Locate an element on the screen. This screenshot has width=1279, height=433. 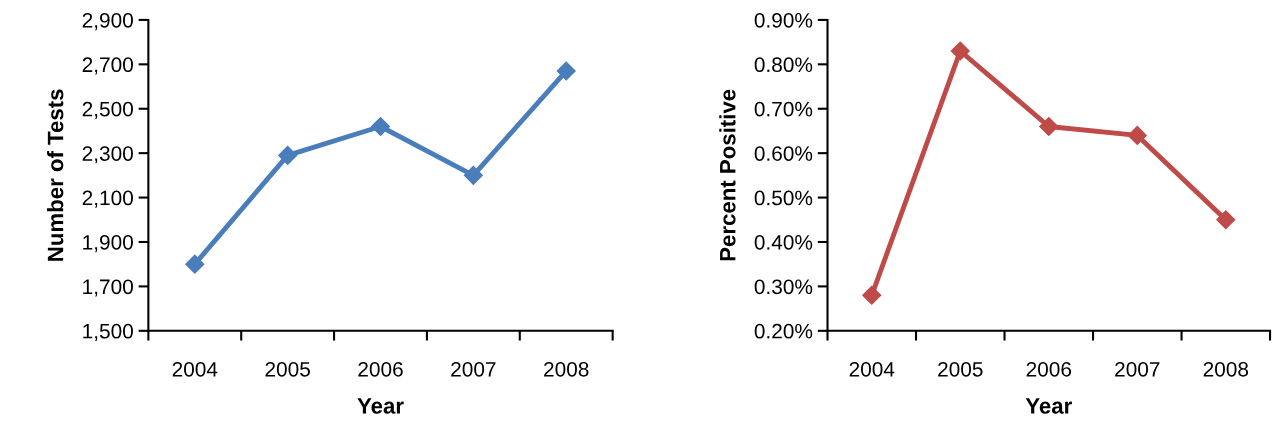
y-axis-title: Percent Positive is located at coordinates (727, 175).